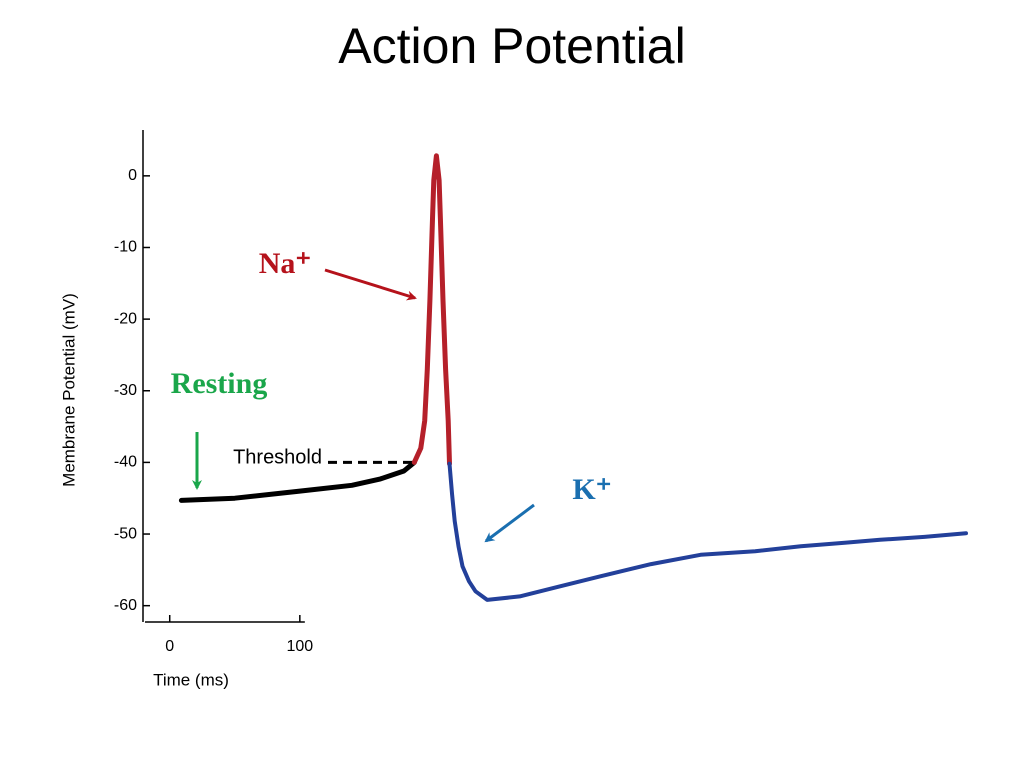  What do you see at coordinates (125, 390) in the screenshot?
I see `y-tick-label: -30` at bounding box center [125, 390].